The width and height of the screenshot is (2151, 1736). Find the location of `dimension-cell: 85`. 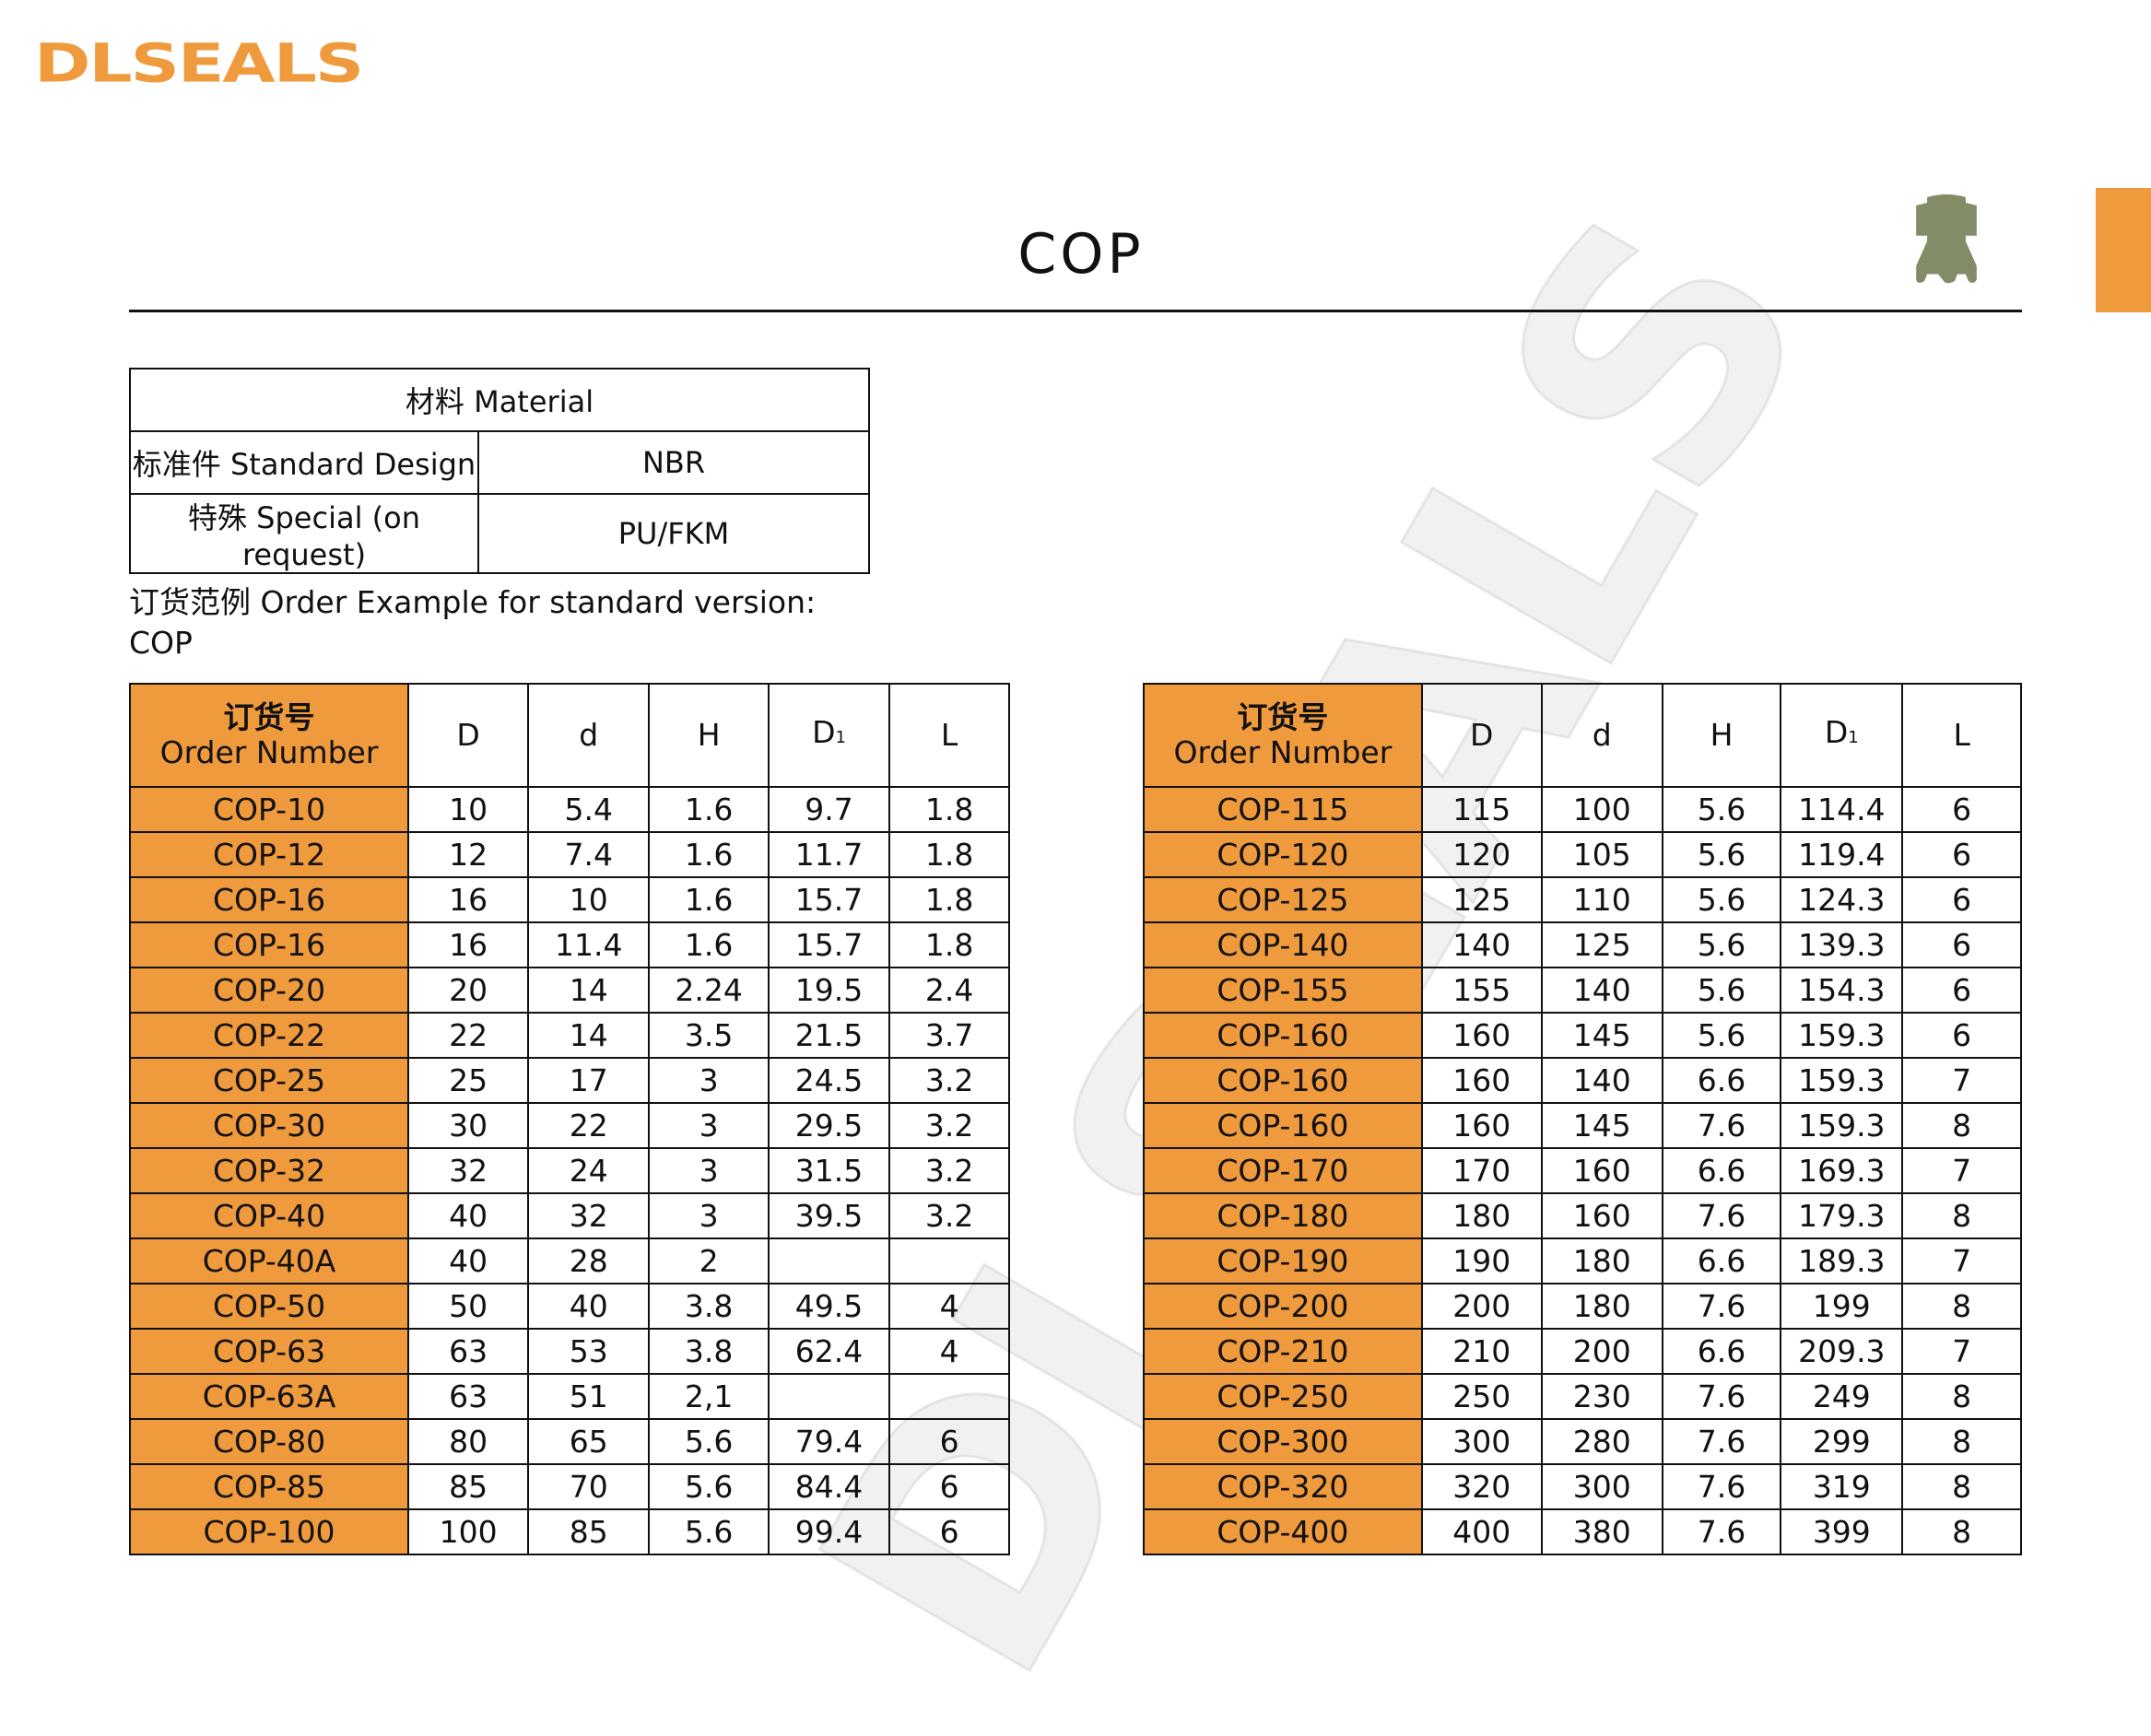

dimension-cell: 85 is located at coordinates (468, 1486).